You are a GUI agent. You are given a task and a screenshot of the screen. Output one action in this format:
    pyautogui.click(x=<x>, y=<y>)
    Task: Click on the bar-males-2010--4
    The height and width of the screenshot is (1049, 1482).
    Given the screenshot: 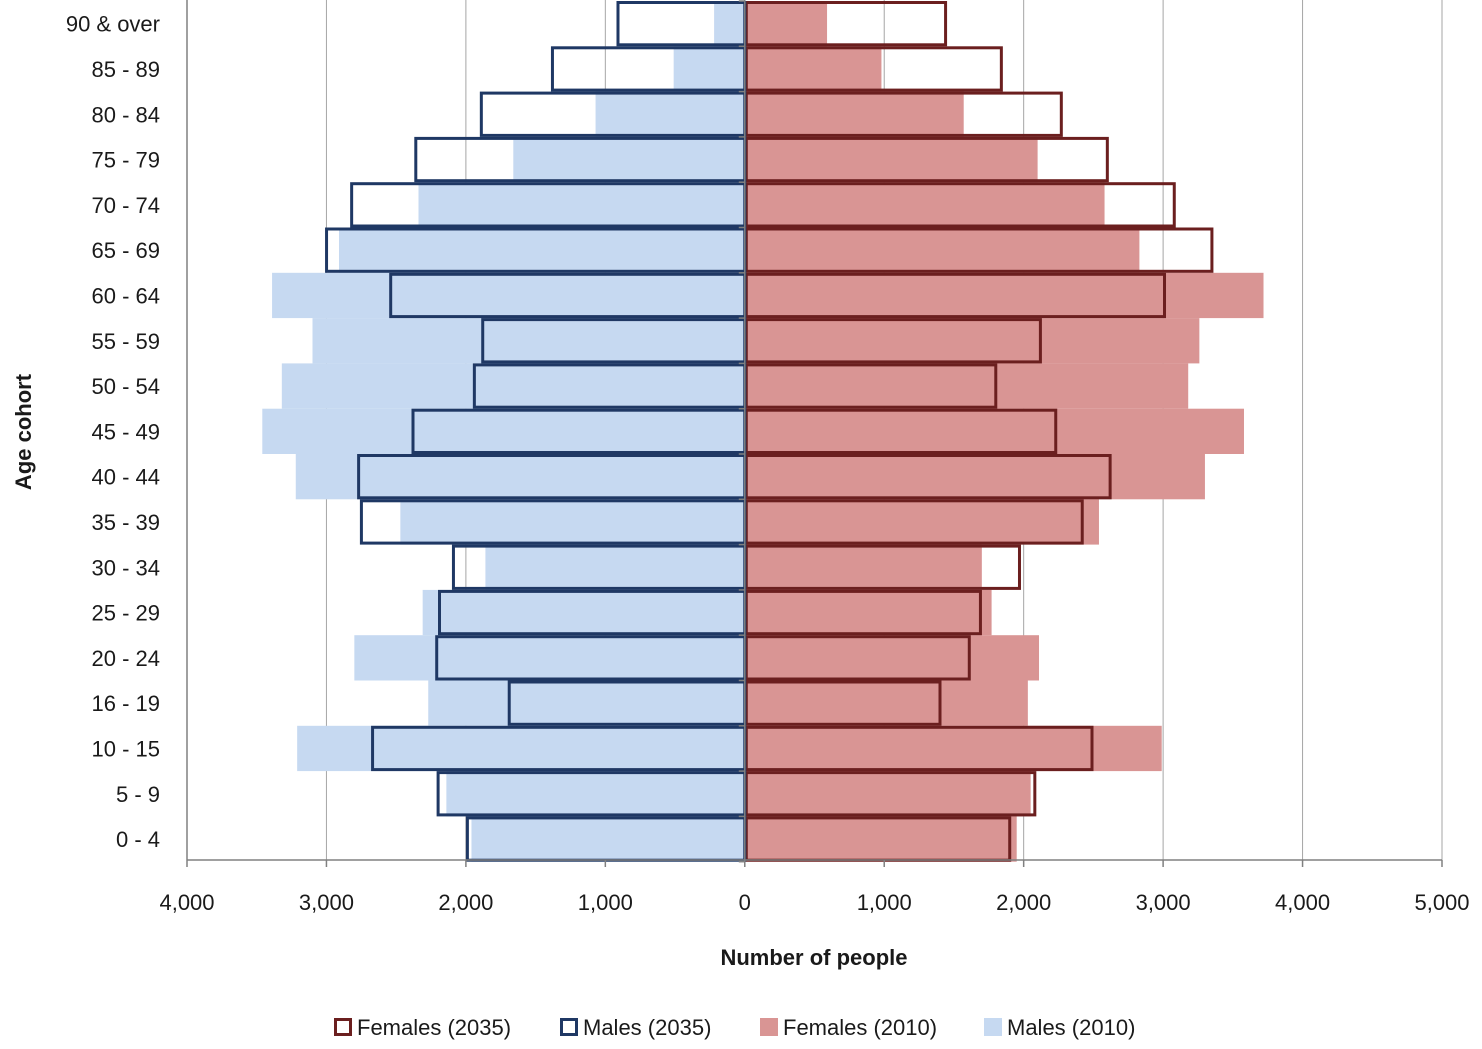 What is the action you would take?
    pyautogui.click(x=549, y=658)
    